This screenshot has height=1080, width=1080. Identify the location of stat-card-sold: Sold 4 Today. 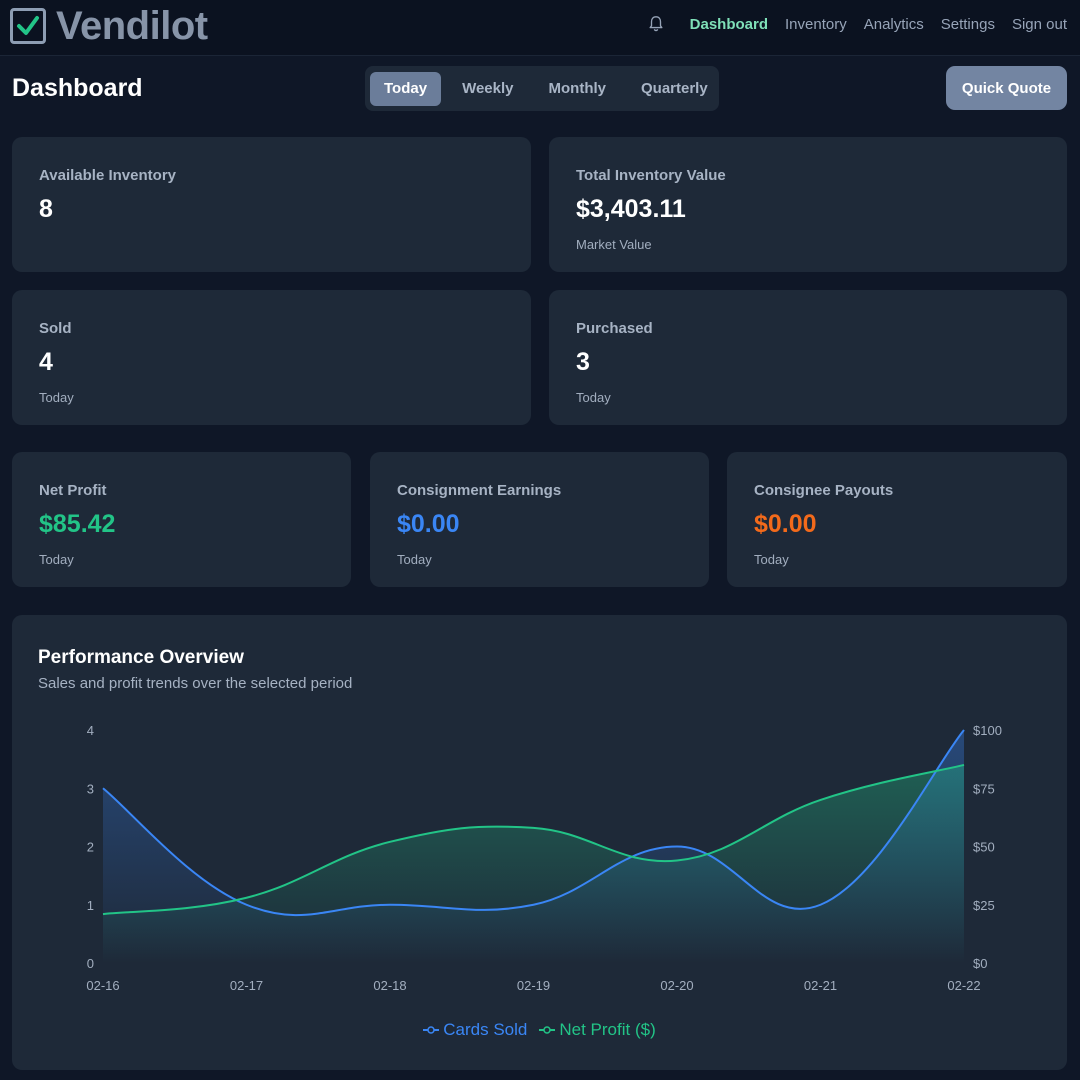
(271, 357).